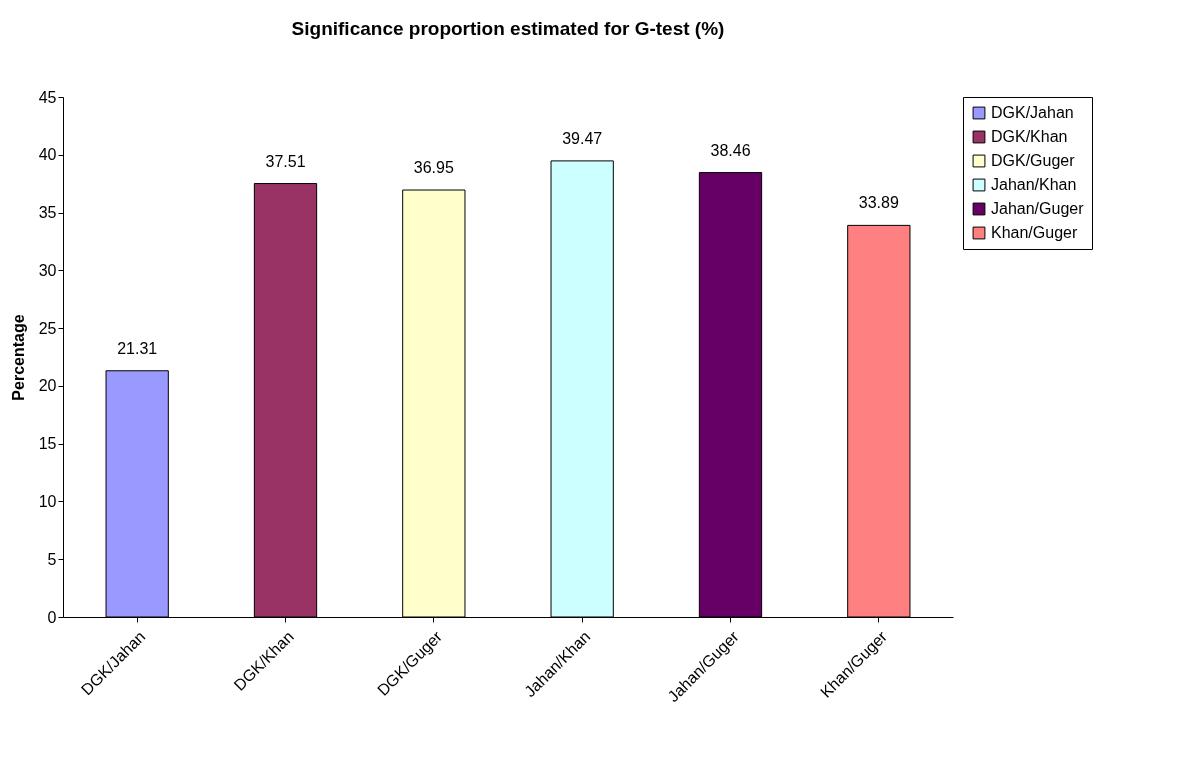 The width and height of the screenshot is (1177, 771). I want to click on y-tick-label: 35, so click(47, 213).